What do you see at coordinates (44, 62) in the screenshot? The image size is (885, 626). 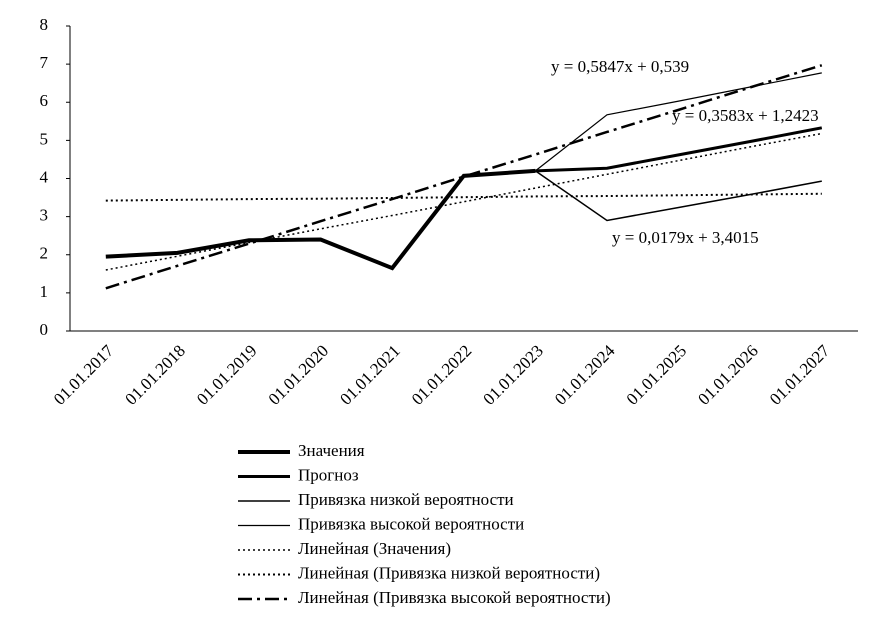 I see `y-tick-label: 7` at bounding box center [44, 62].